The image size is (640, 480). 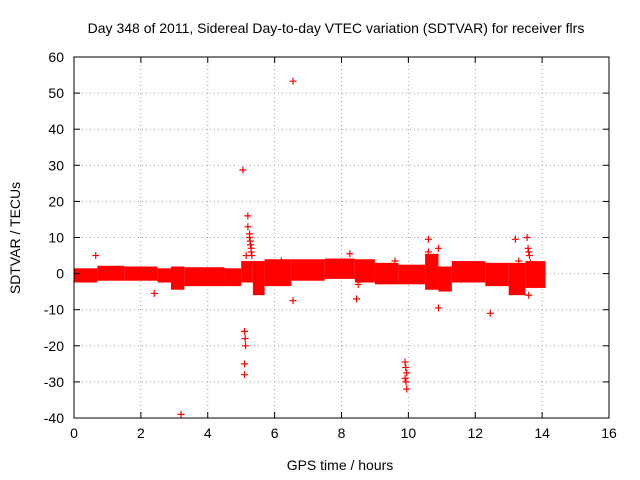 What do you see at coordinates (54, 346) in the screenshot?
I see `y-tick-label: -20` at bounding box center [54, 346].